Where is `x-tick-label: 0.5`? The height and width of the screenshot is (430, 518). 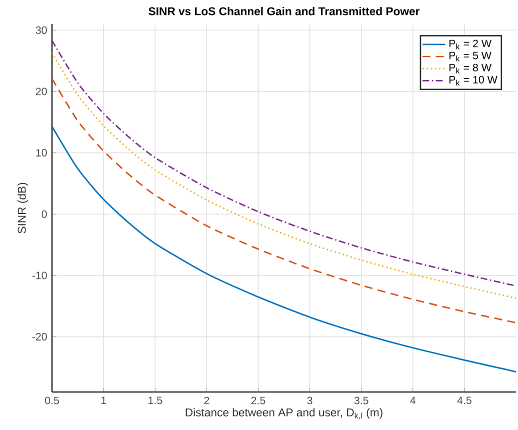 x-tick-label: 0.5 is located at coordinates (52, 400).